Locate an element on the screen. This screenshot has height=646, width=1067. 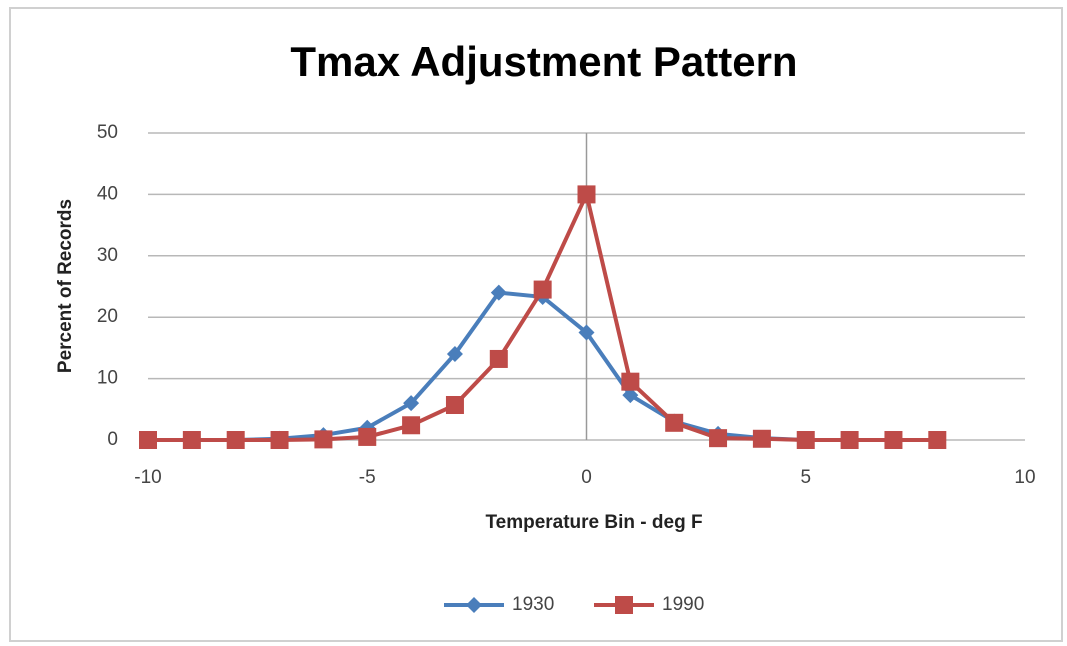
chart-title: Tmax Adjustment Pattern is located at coordinates (543, 61).